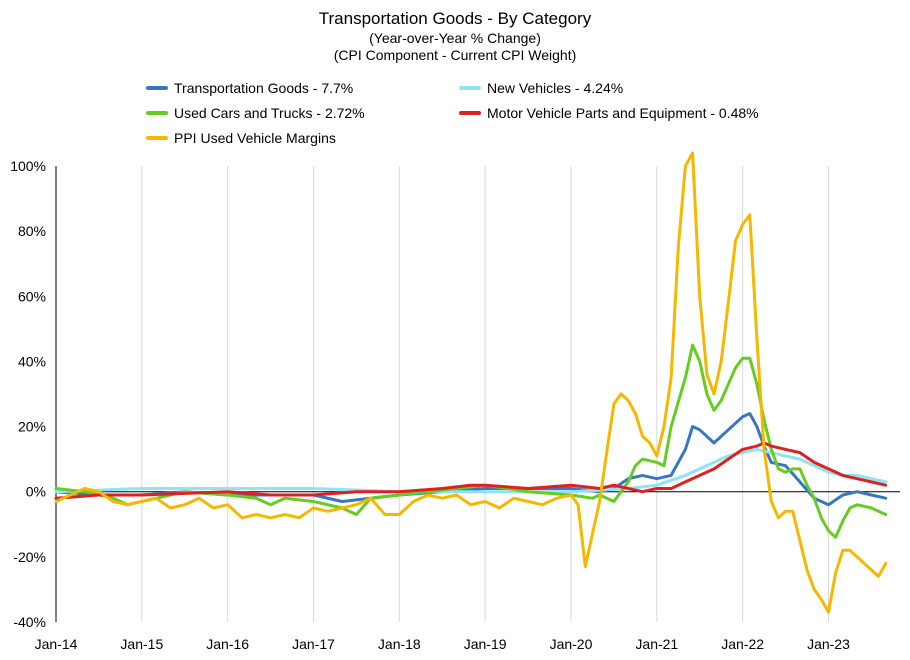  Describe the element at coordinates (141, 644) in the screenshot. I see `x-tick-label: Jan-15` at that location.